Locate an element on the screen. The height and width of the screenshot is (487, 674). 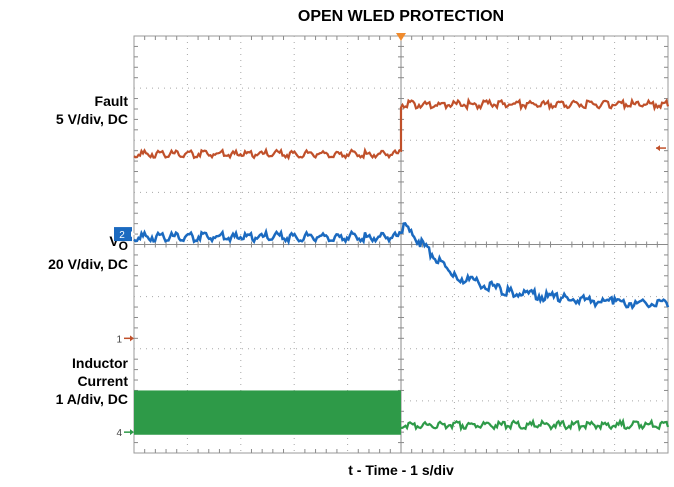
vo-label: VO 20 V/div, DC is located at coordinates (88, 252).